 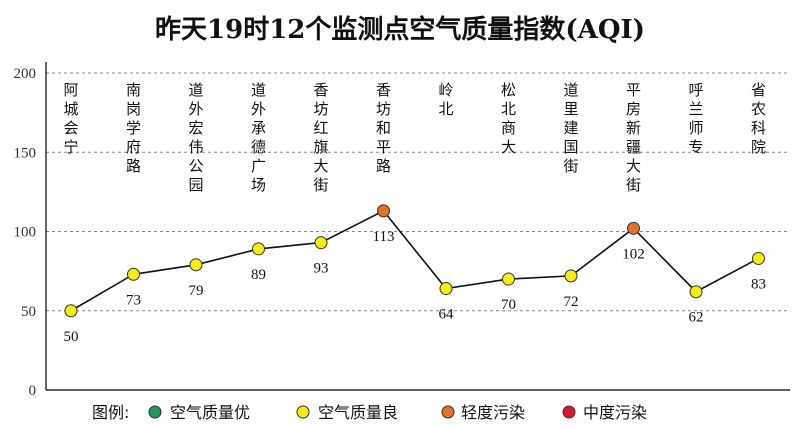 What do you see at coordinates (633, 254) in the screenshot?
I see `value-label-10: 102` at bounding box center [633, 254].